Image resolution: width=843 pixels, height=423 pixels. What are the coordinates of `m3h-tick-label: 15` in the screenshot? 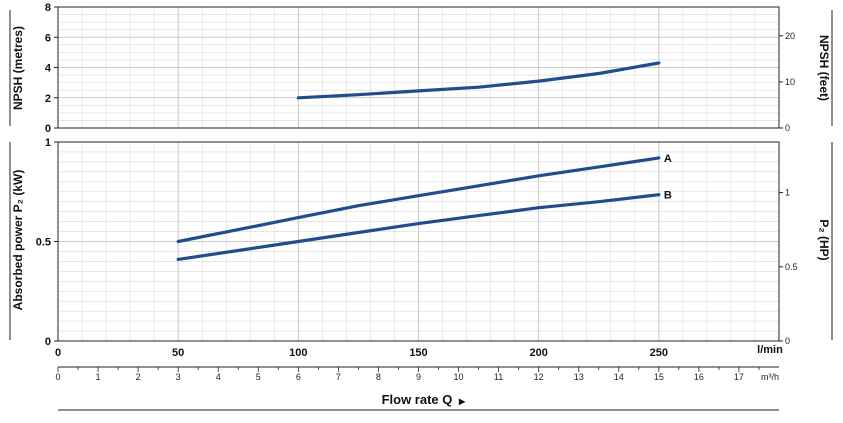 It's located at (659, 377).